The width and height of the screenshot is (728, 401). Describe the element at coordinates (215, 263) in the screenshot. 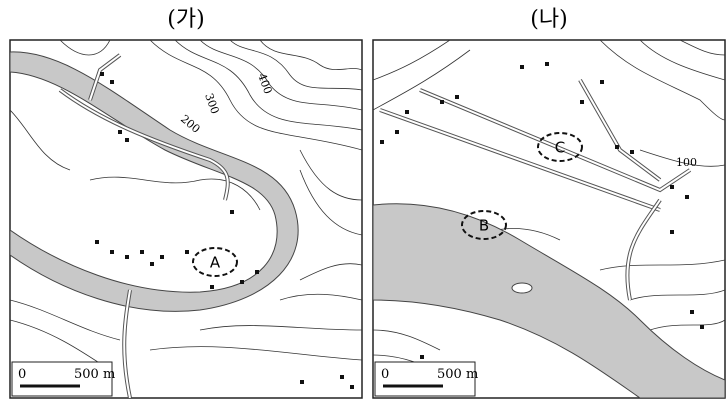

I see `area-label: A` at that location.